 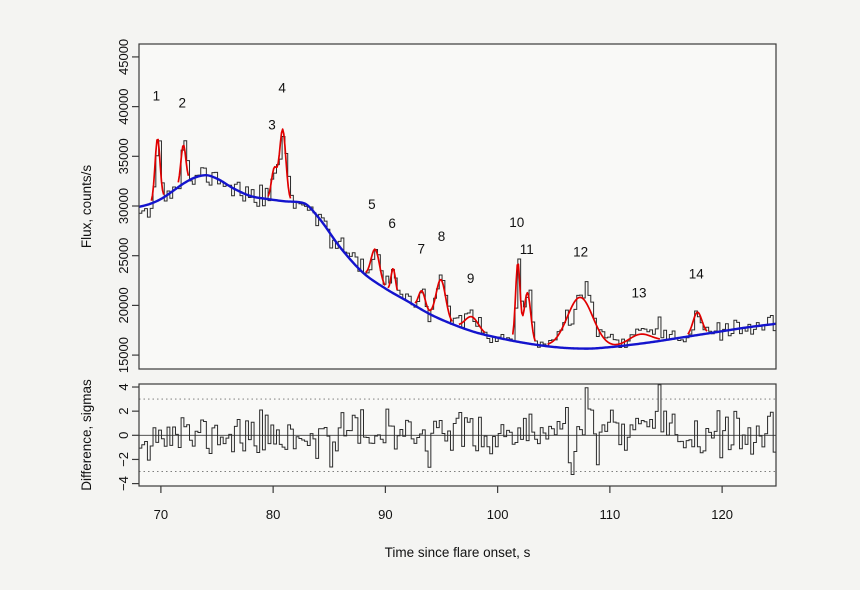 What do you see at coordinates (580, 252) in the screenshot?
I see `peak-label-12: 12` at bounding box center [580, 252].